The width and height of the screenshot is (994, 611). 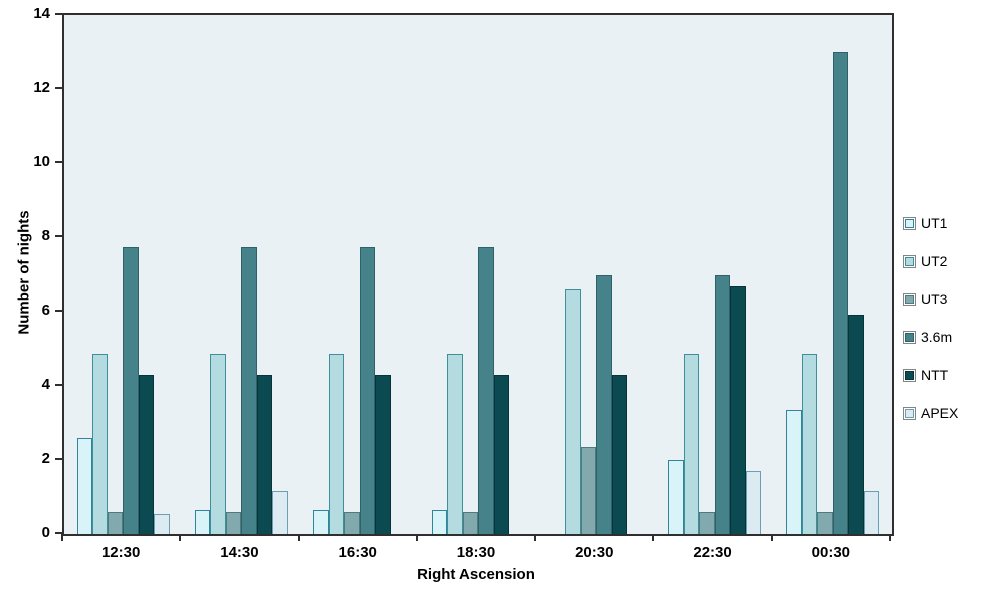 I want to click on x-tick-label-14-30: 14:30, so click(x=239, y=552).